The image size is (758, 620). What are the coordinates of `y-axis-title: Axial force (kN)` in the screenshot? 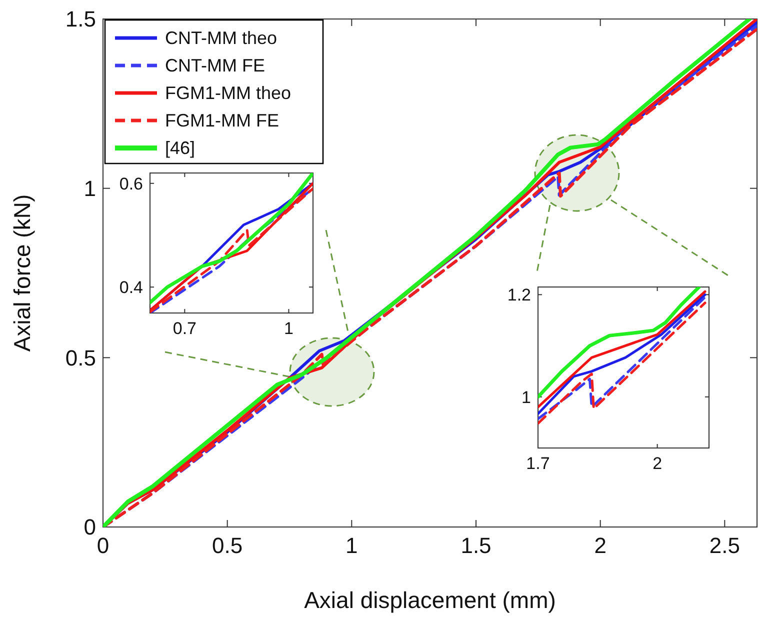 It's located at (22, 273).